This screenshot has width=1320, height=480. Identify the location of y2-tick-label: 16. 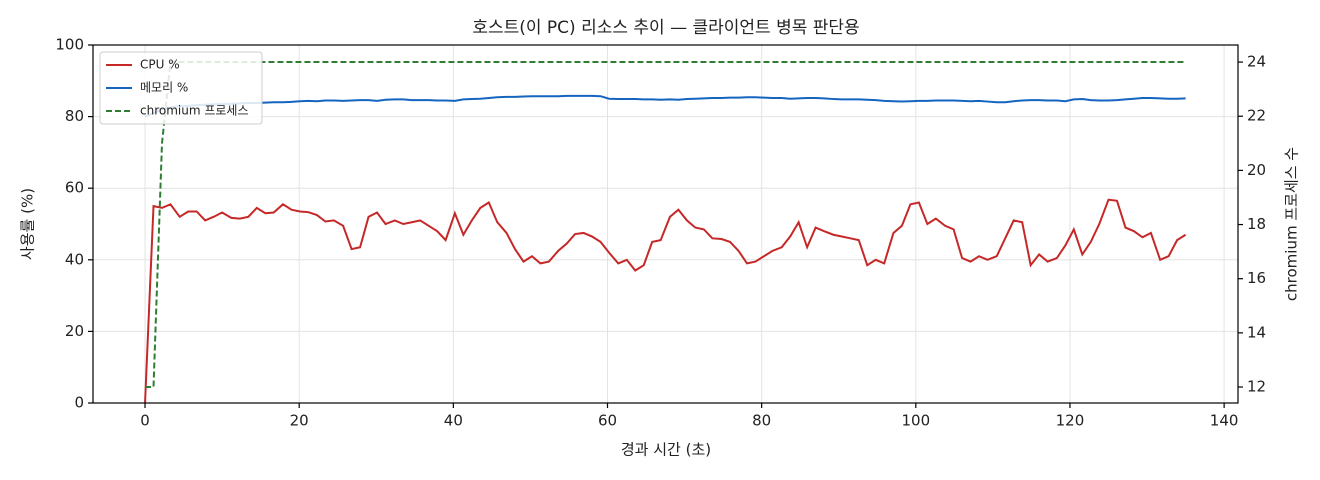
(1256, 278).